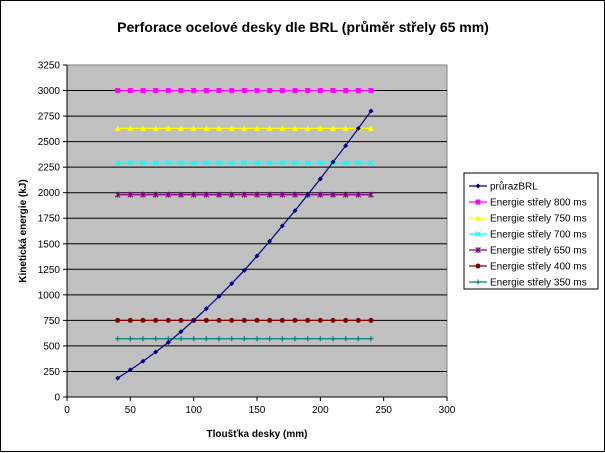 This screenshot has height=453, width=605. What do you see at coordinates (57, 398) in the screenshot?
I see `y-tick-label: 0` at bounding box center [57, 398].